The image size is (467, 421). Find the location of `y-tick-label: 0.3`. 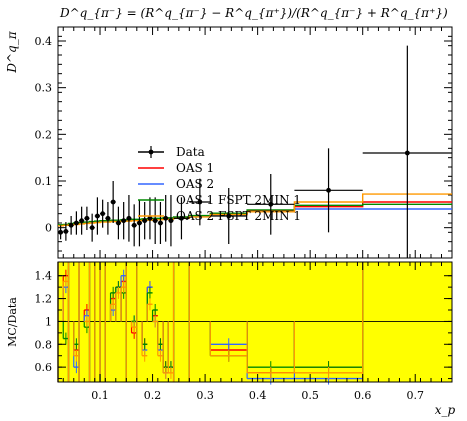

y-tick-label: 0.3 is located at coordinates (44, 88).